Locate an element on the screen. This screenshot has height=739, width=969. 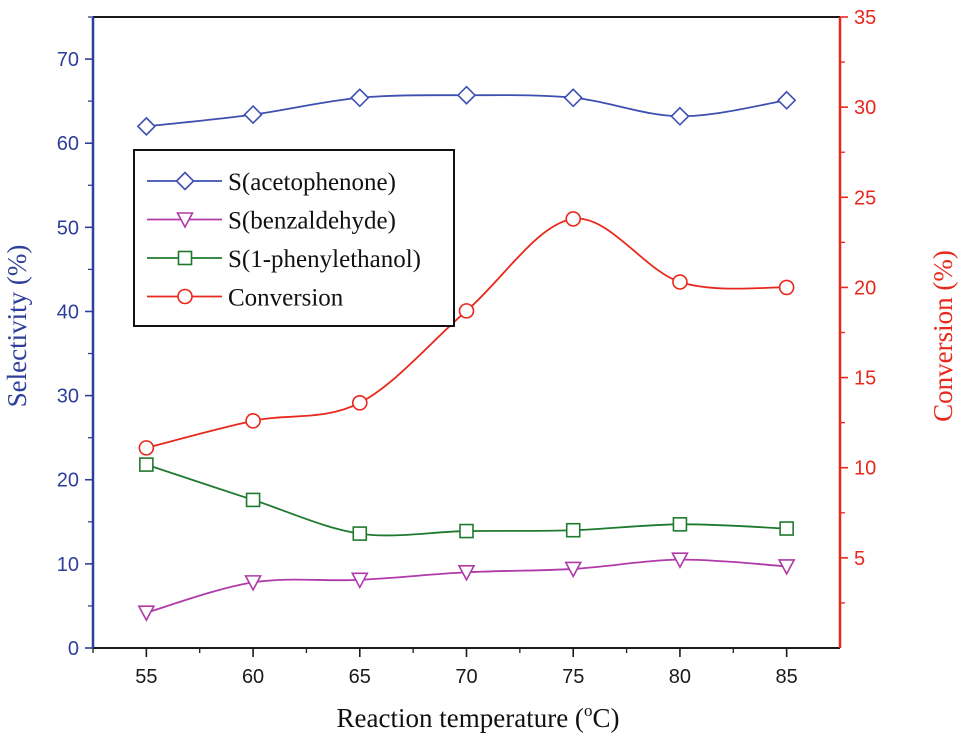
x-axis-title-degree: o is located at coordinates (588, 710).